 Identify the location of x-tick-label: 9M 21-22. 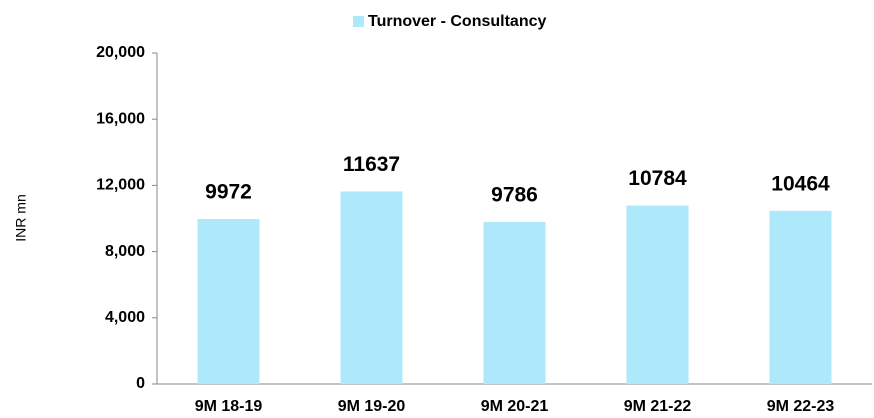
(658, 406).